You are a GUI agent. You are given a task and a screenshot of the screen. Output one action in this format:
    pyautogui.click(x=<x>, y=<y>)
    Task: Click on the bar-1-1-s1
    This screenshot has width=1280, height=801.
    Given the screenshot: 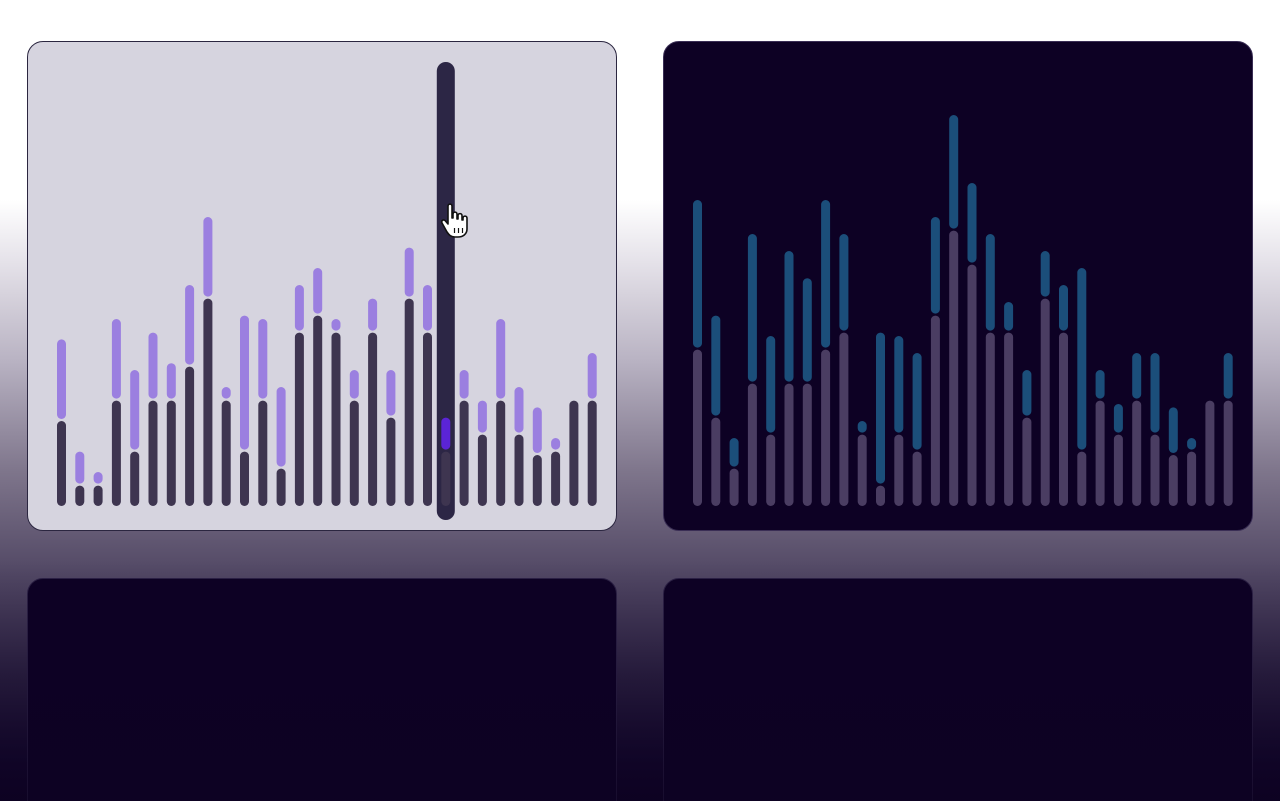 What is the action you would take?
    pyautogui.click(x=80, y=467)
    